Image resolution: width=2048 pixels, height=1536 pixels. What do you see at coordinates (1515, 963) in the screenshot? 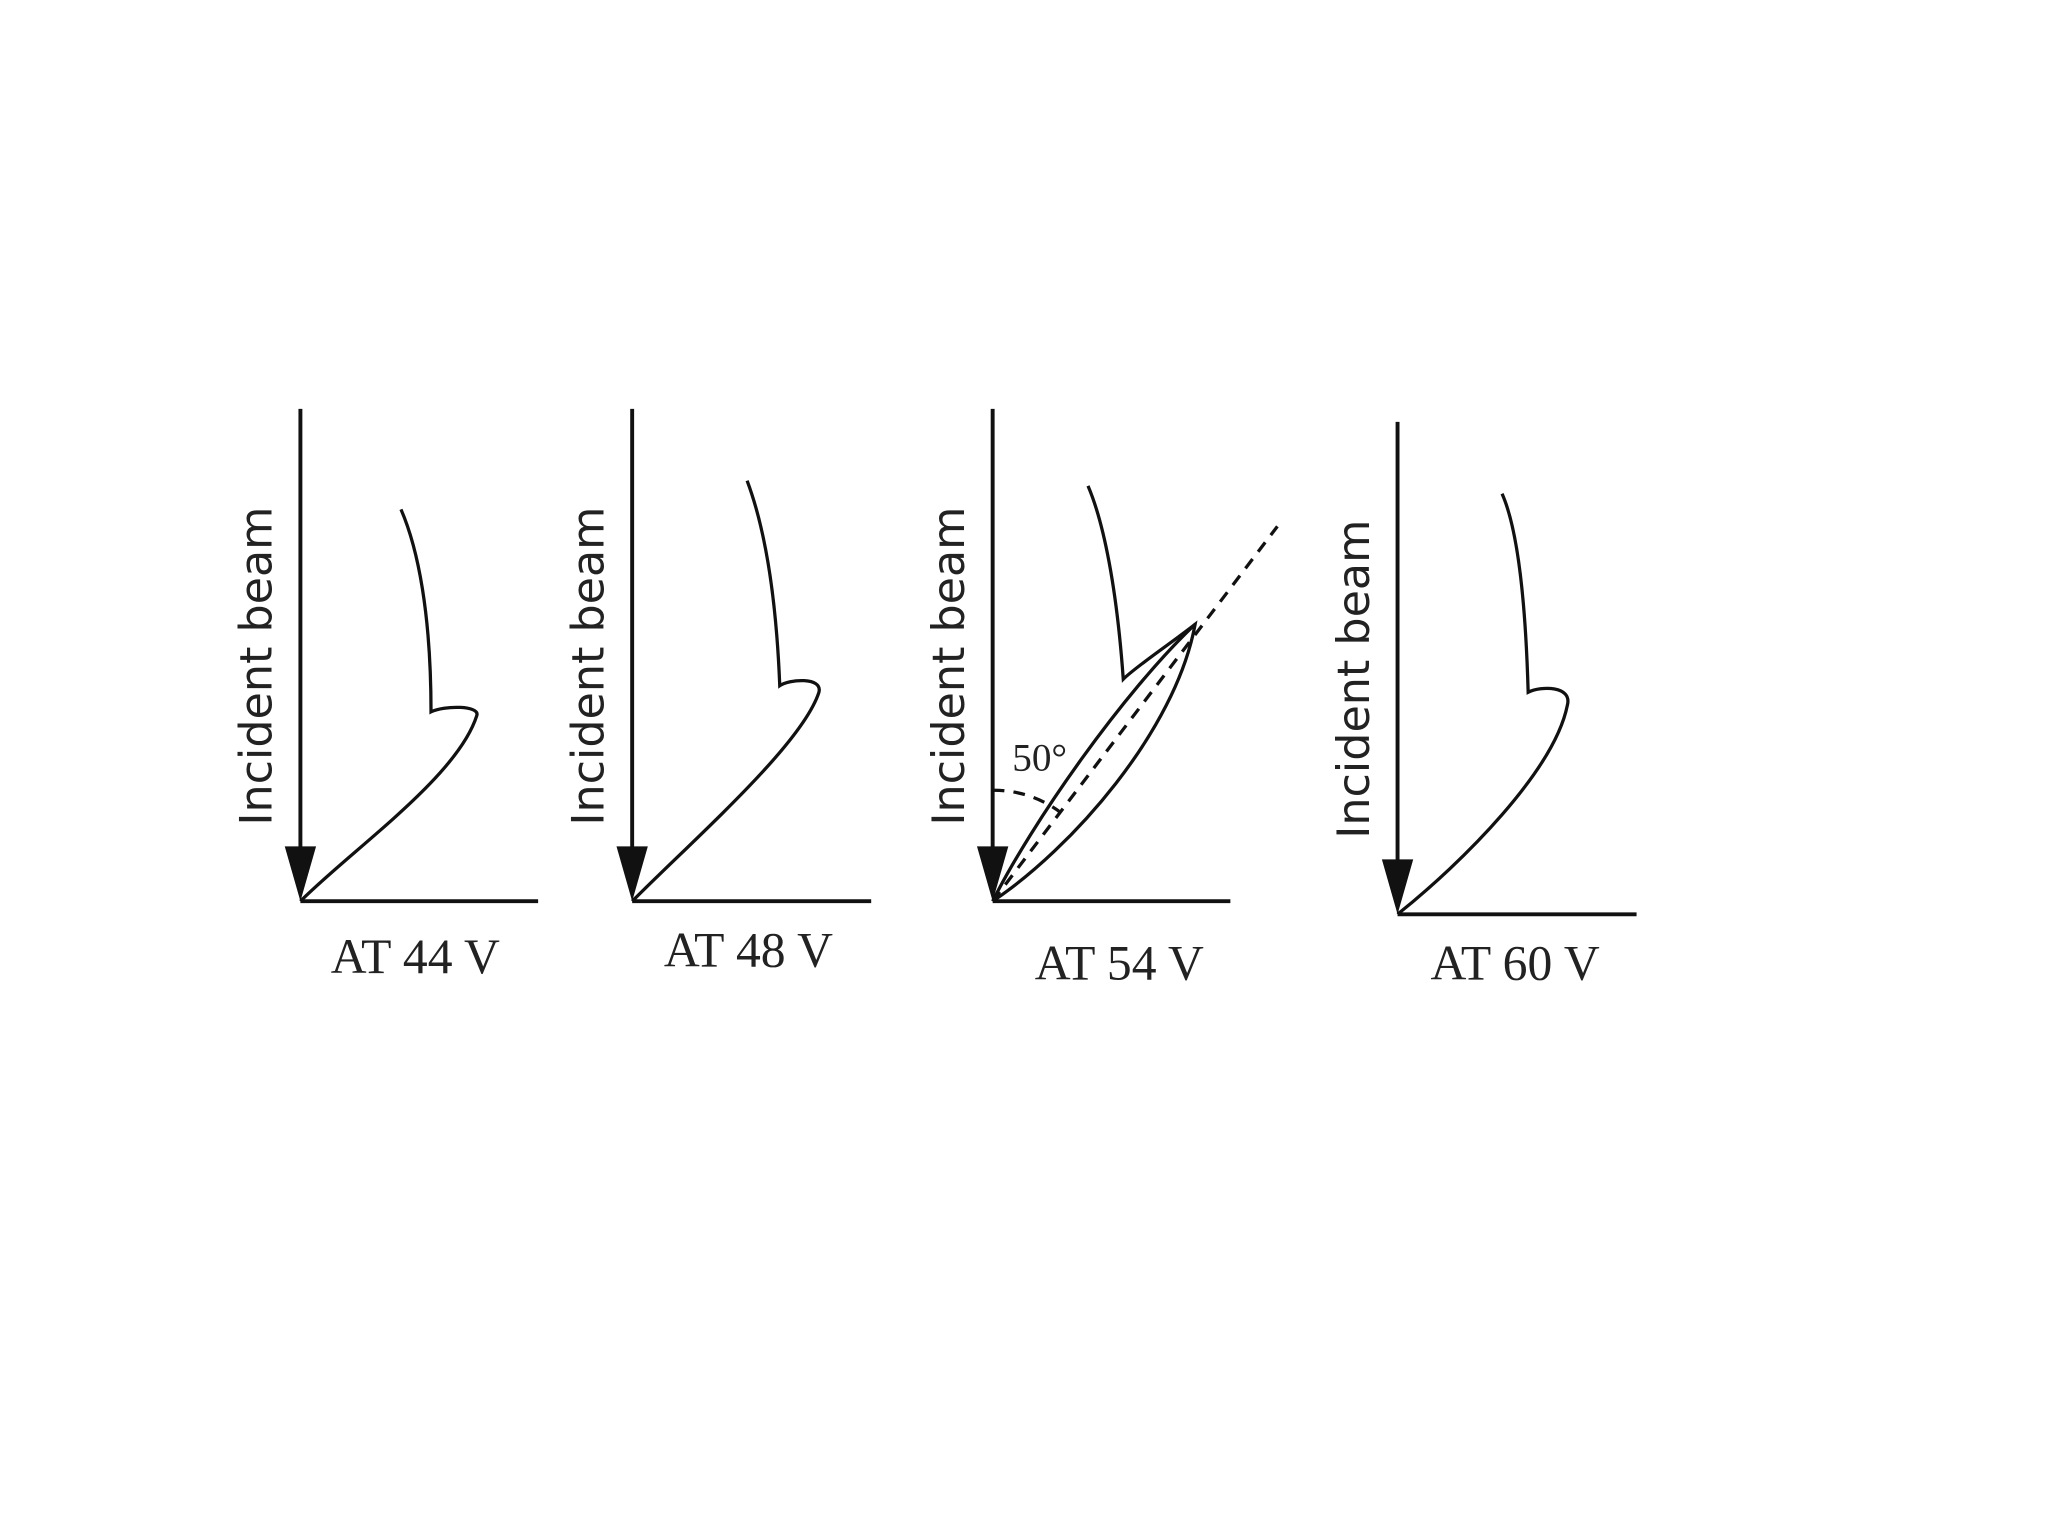
I see `caption: AT 60 V` at bounding box center [1515, 963].